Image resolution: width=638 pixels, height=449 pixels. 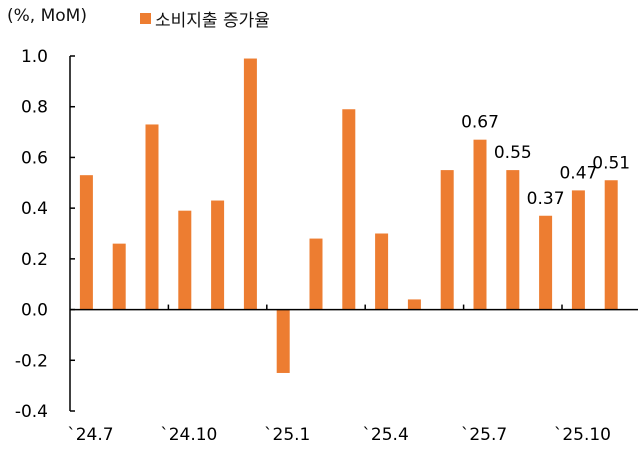 What do you see at coordinates (34, 311) in the screenshot?
I see `y-tick-label: 0.0` at bounding box center [34, 311].